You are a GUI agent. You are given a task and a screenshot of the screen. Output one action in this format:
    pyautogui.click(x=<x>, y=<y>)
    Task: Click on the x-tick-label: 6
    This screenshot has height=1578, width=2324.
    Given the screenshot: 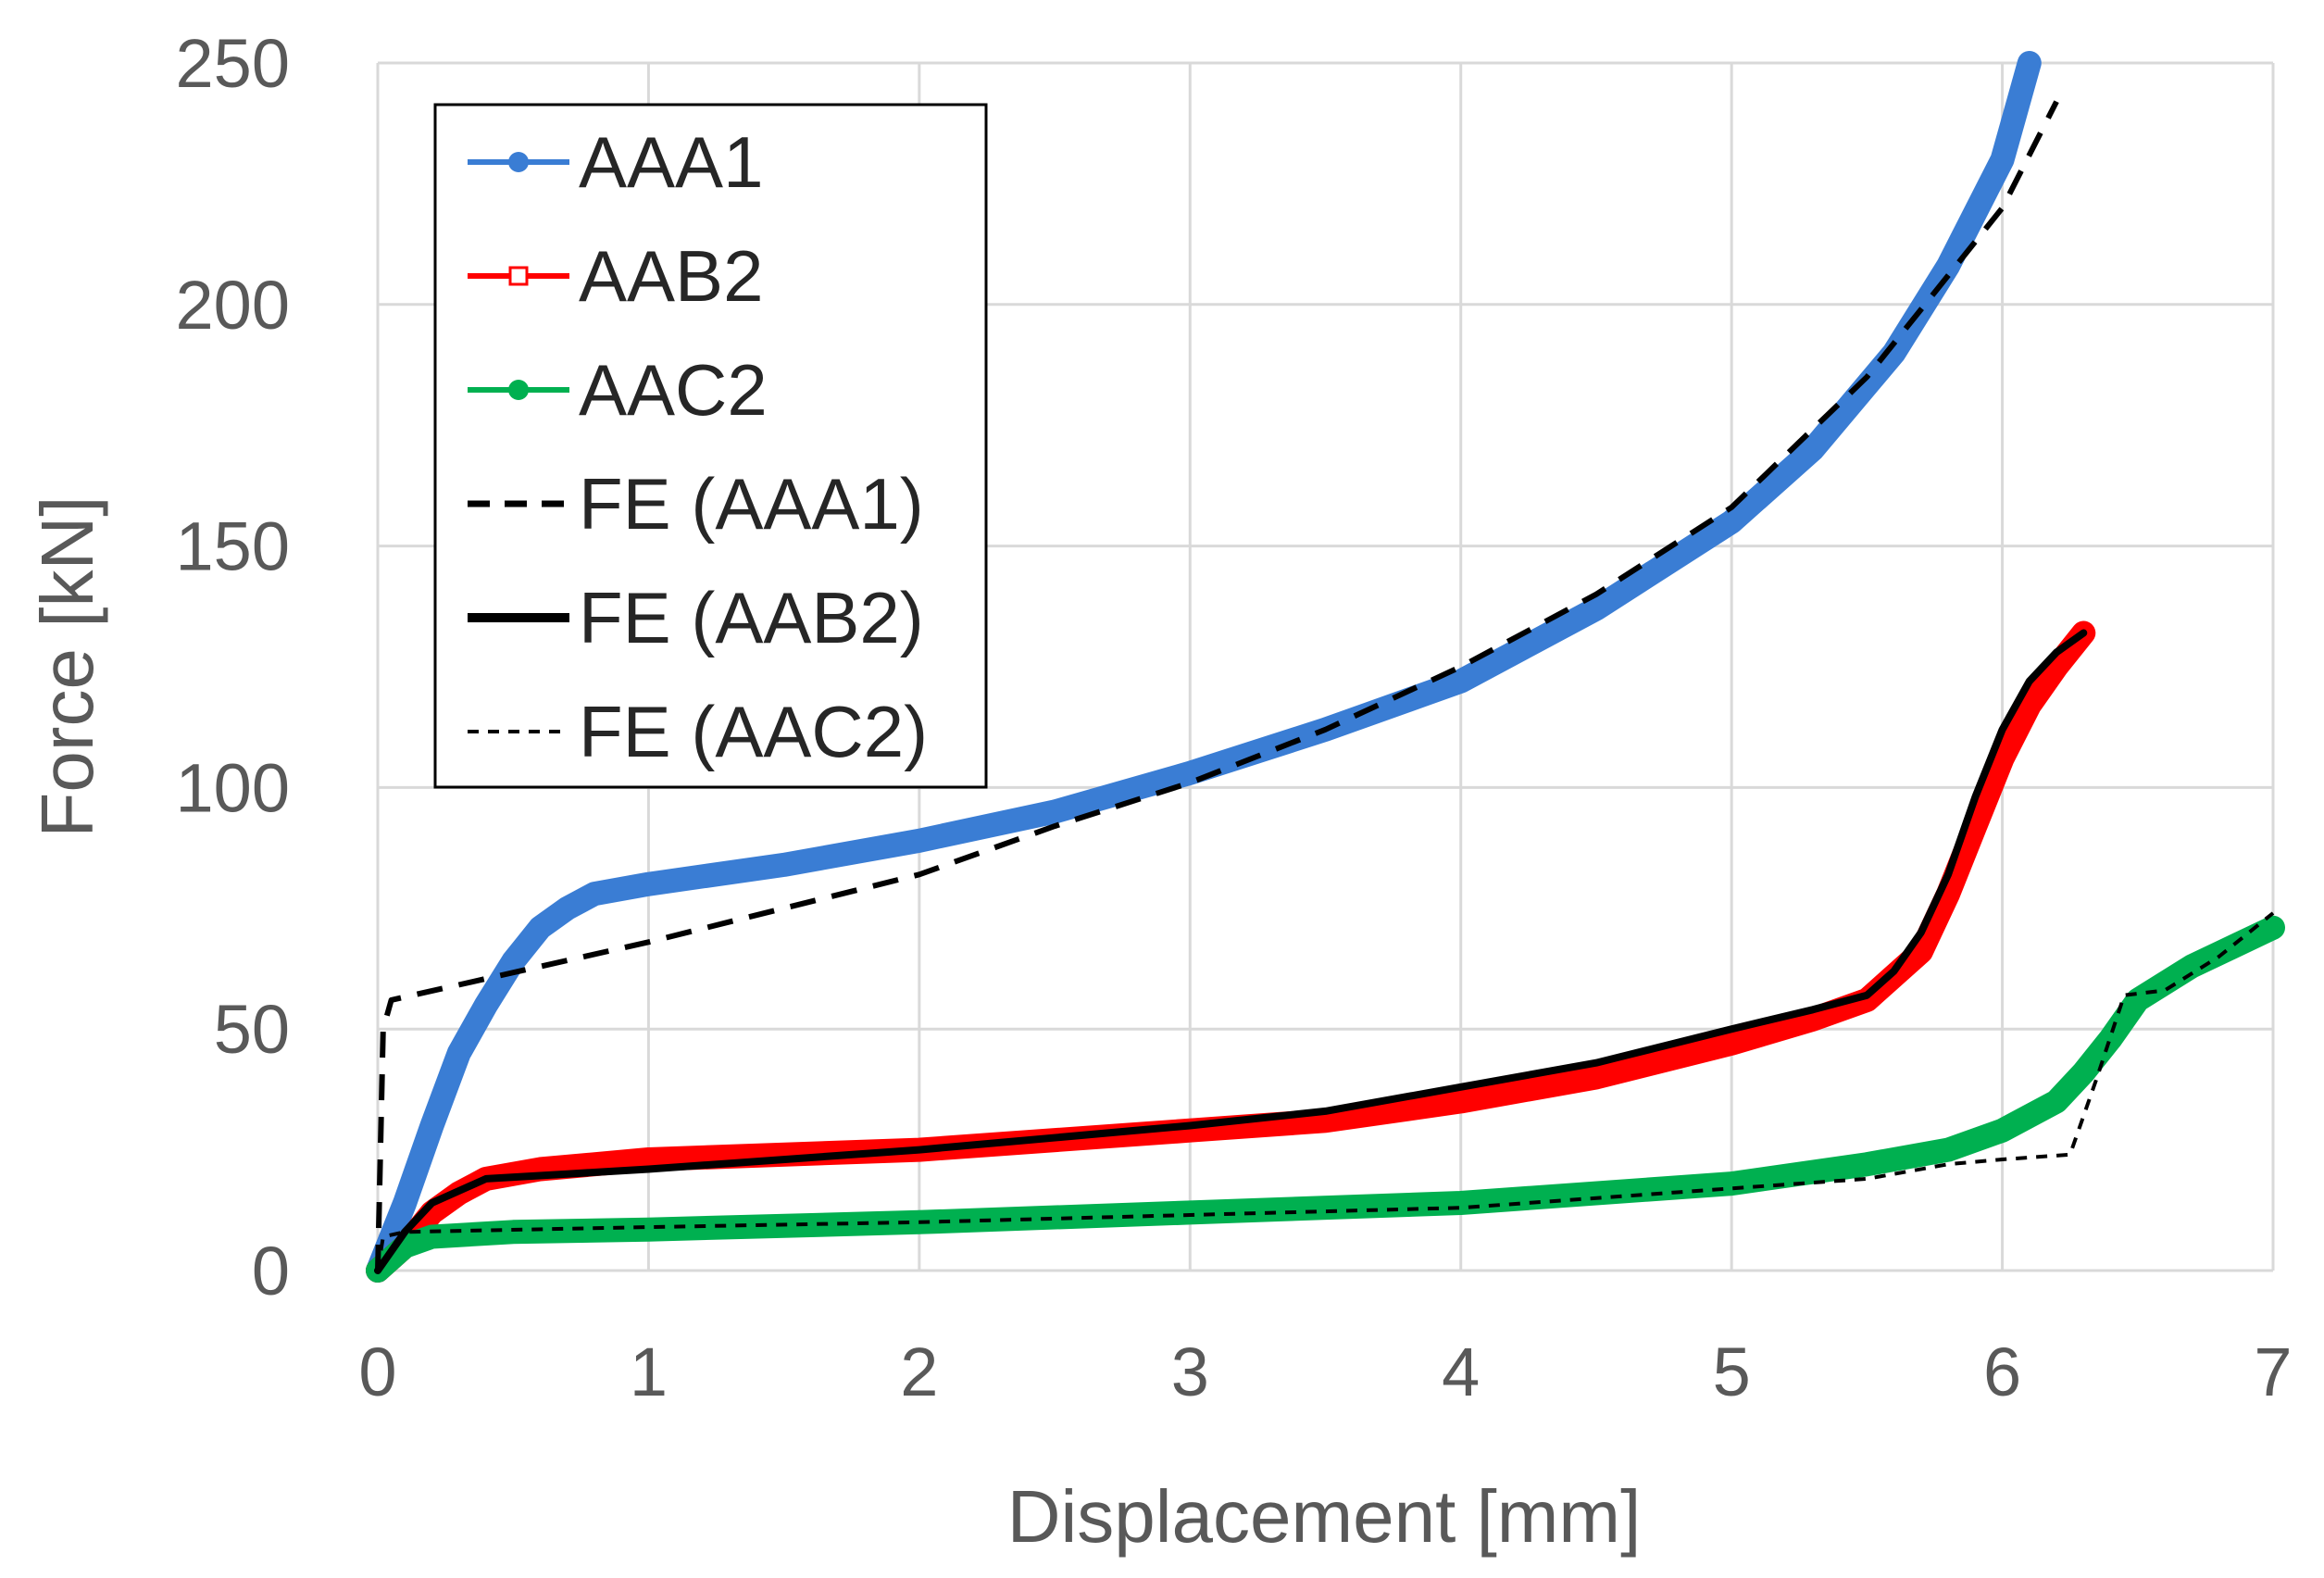 What is the action you would take?
    pyautogui.click(x=2002, y=1372)
    